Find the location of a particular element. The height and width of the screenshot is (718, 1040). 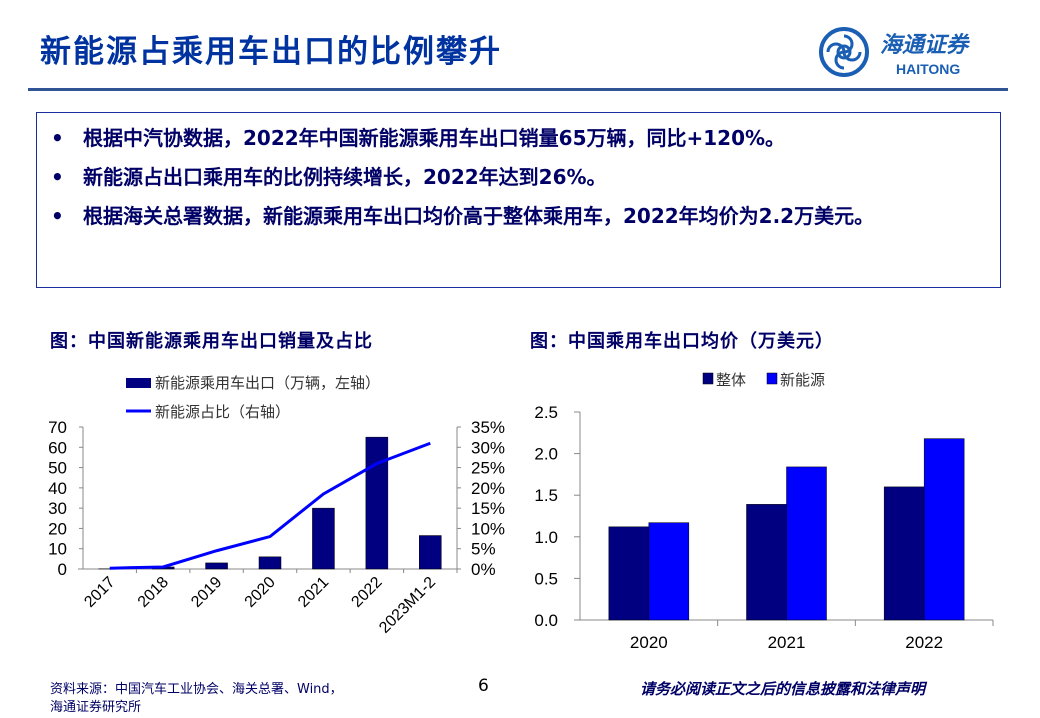

title-divider is located at coordinates (518, 89).